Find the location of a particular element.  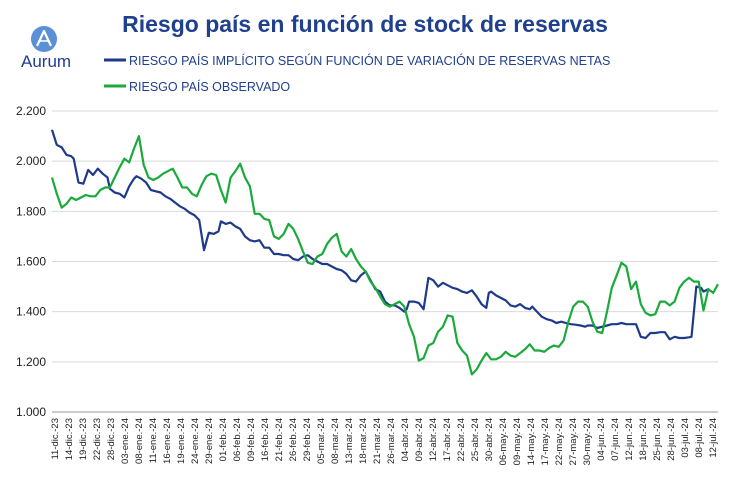

x-tick-label: 17-may.-24 is located at coordinates (545, 441).